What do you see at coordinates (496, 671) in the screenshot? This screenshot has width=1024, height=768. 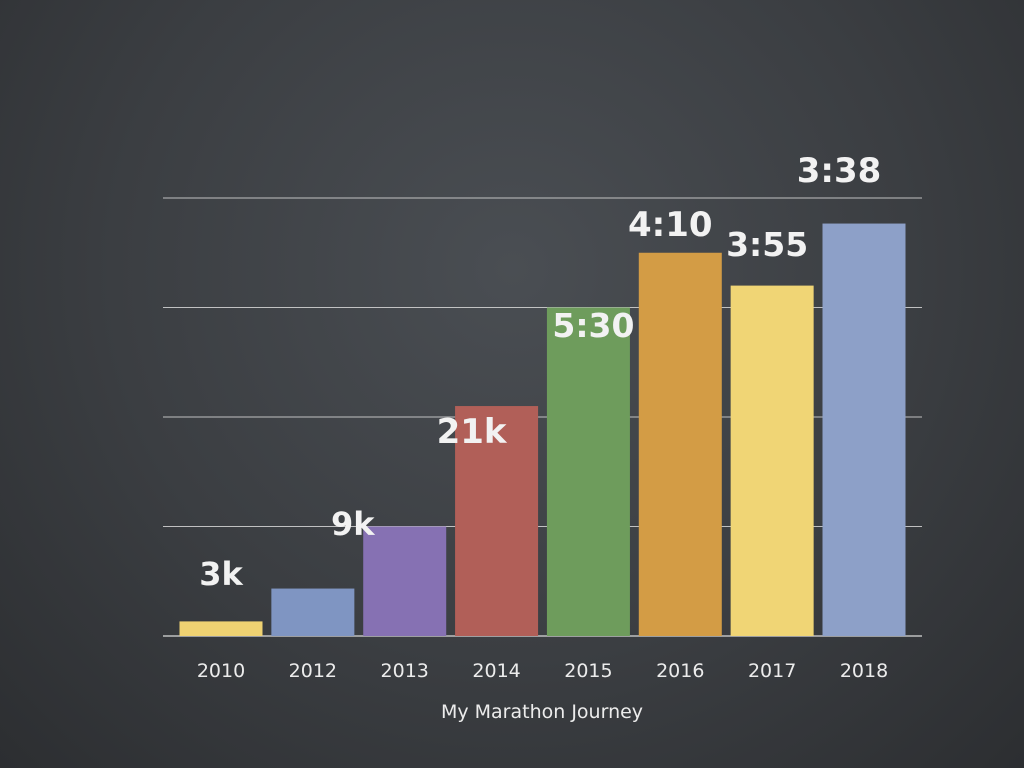 I see `x-tick-label-2014: 2014` at bounding box center [496, 671].